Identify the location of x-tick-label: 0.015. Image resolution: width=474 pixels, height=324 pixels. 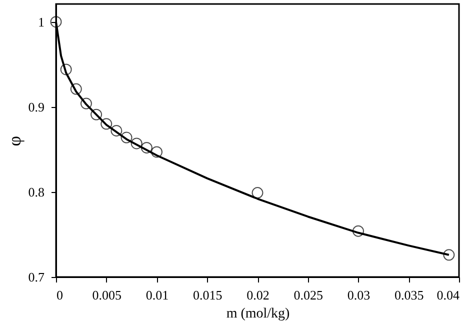
(207, 295).